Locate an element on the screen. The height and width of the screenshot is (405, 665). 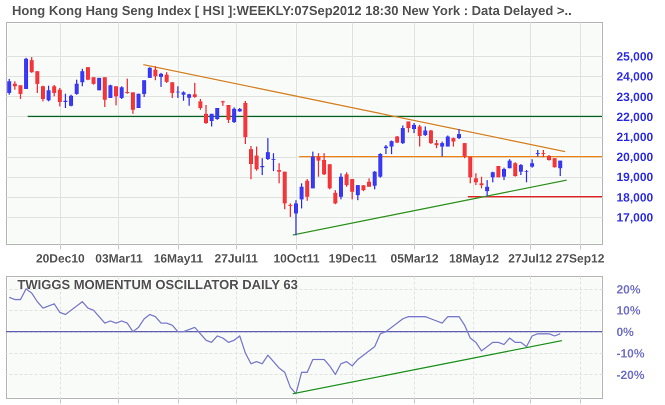
x-tick-label: 18May12 is located at coordinates (474, 259).